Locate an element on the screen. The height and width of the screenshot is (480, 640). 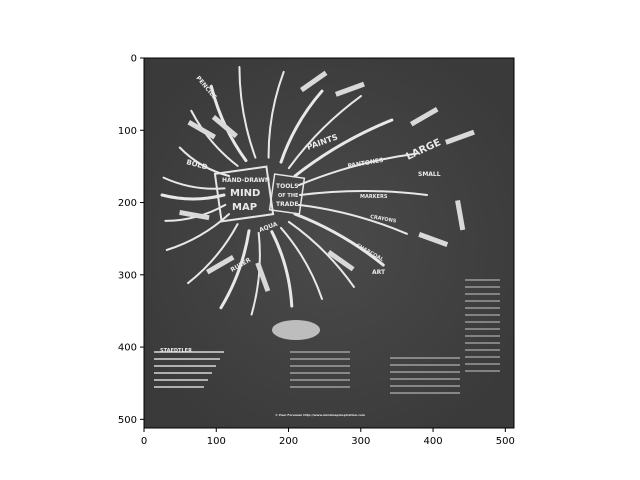
x-tick-label: 300 is located at coordinates (360, 441).